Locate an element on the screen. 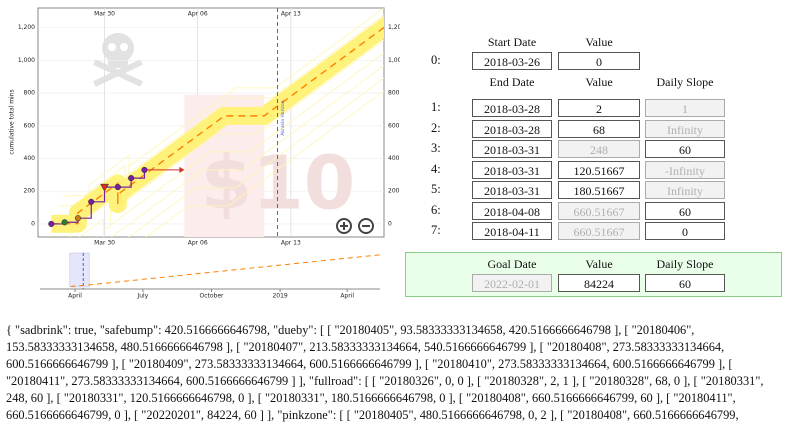 The width and height of the screenshot is (796, 424). zoom-in is located at coordinates (344, 226).